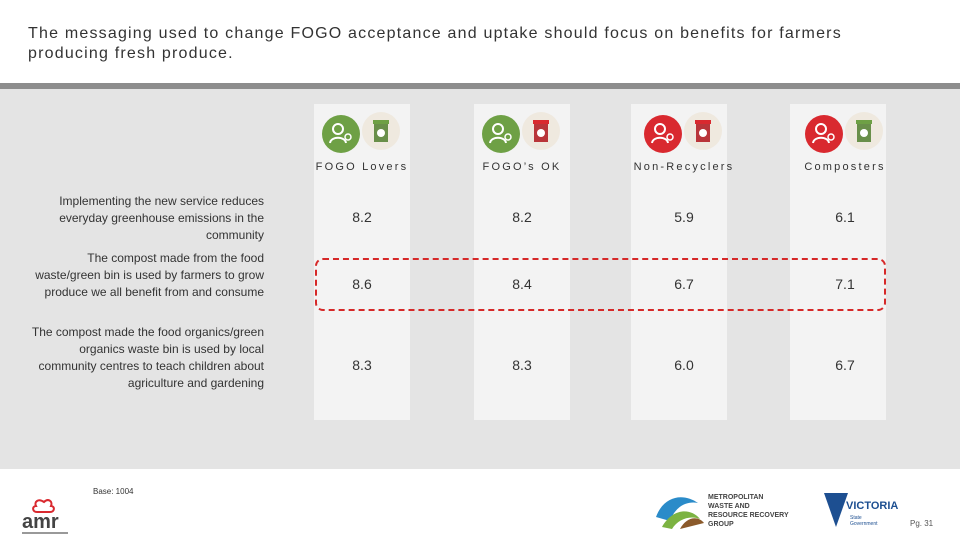 The width and height of the screenshot is (960, 541). Describe the element at coordinates (922, 523) in the screenshot. I see `page-number: Pg. 31` at that location.